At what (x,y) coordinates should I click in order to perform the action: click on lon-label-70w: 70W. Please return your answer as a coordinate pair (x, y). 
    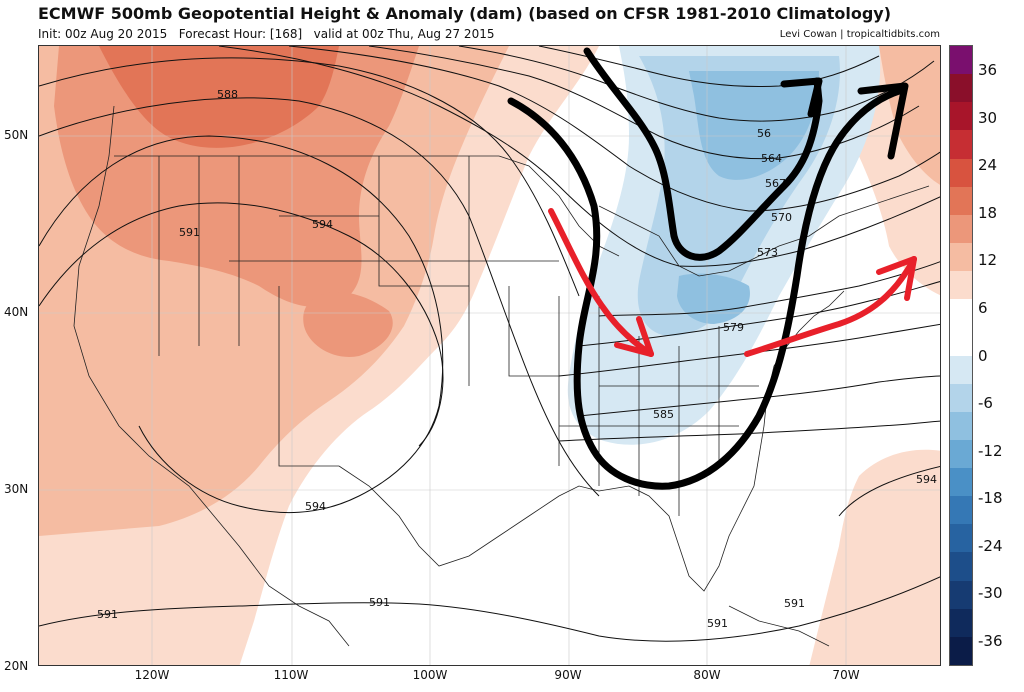
    Looking at the image, I should click on (846, 675).